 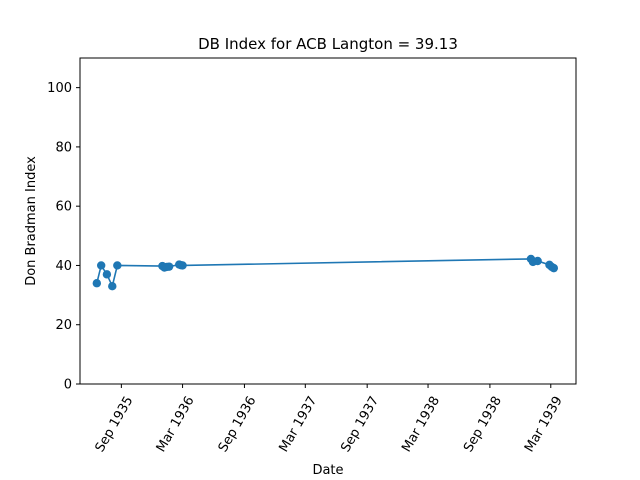 I want to click on x-tick-label: Sep 1938, so click(x=483, y=424).